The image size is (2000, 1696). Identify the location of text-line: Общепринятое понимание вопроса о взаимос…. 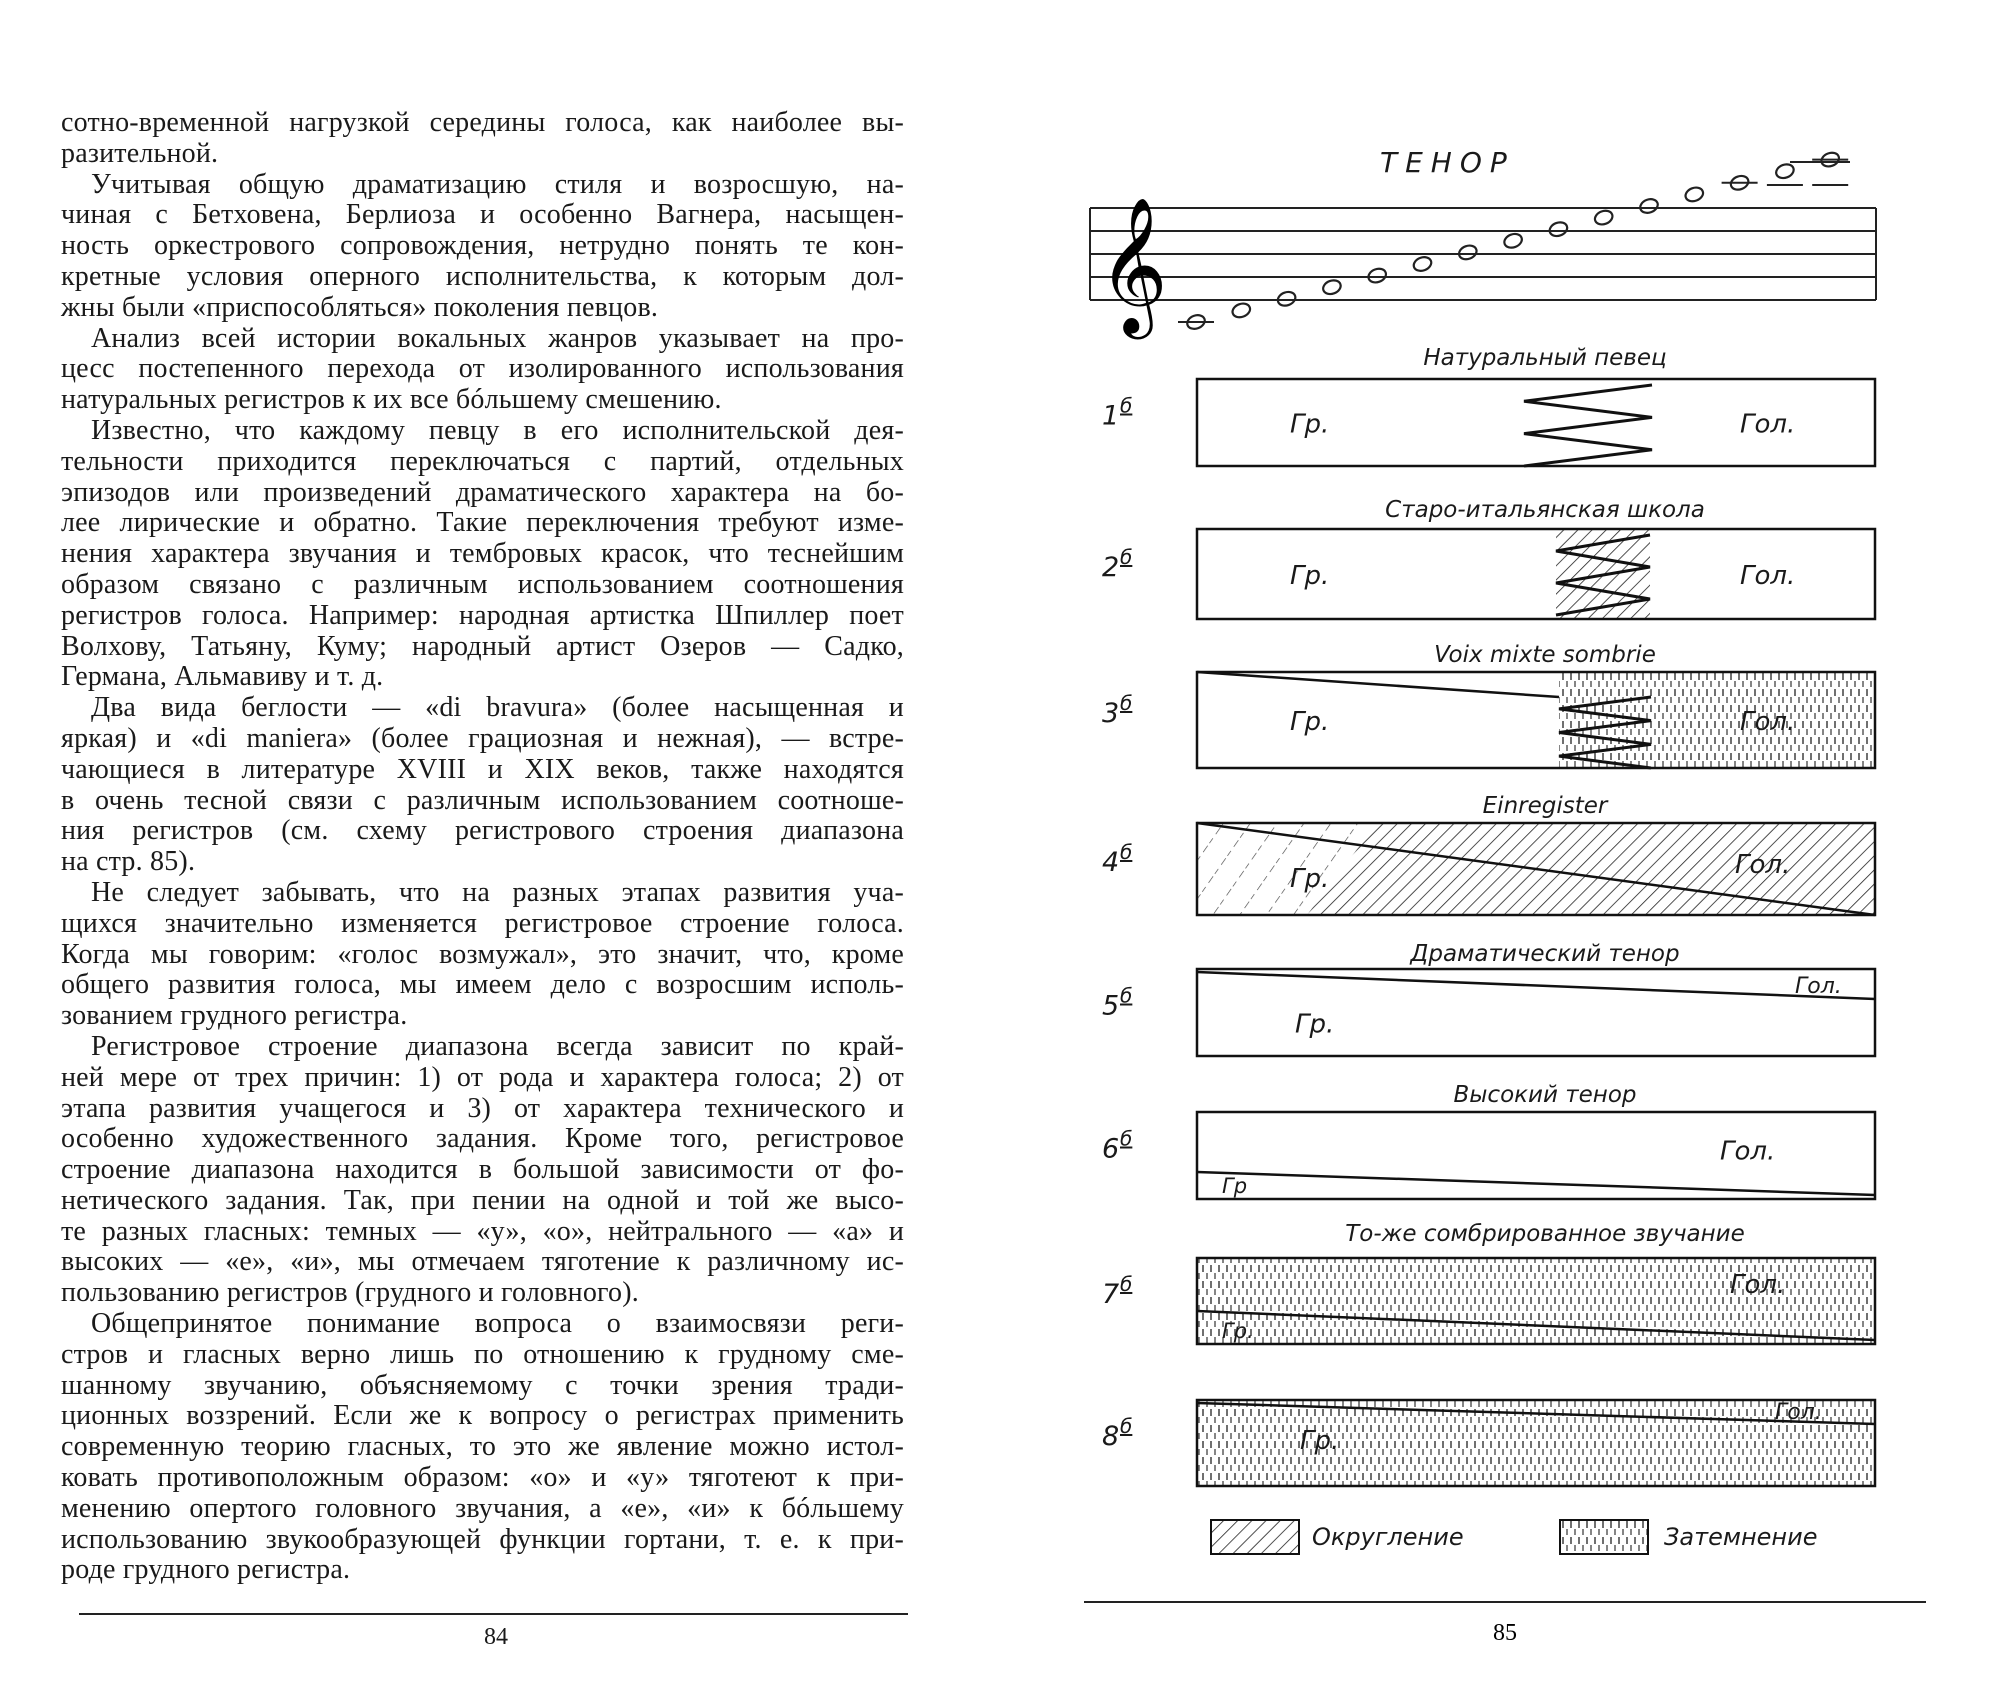
(497, 1324).